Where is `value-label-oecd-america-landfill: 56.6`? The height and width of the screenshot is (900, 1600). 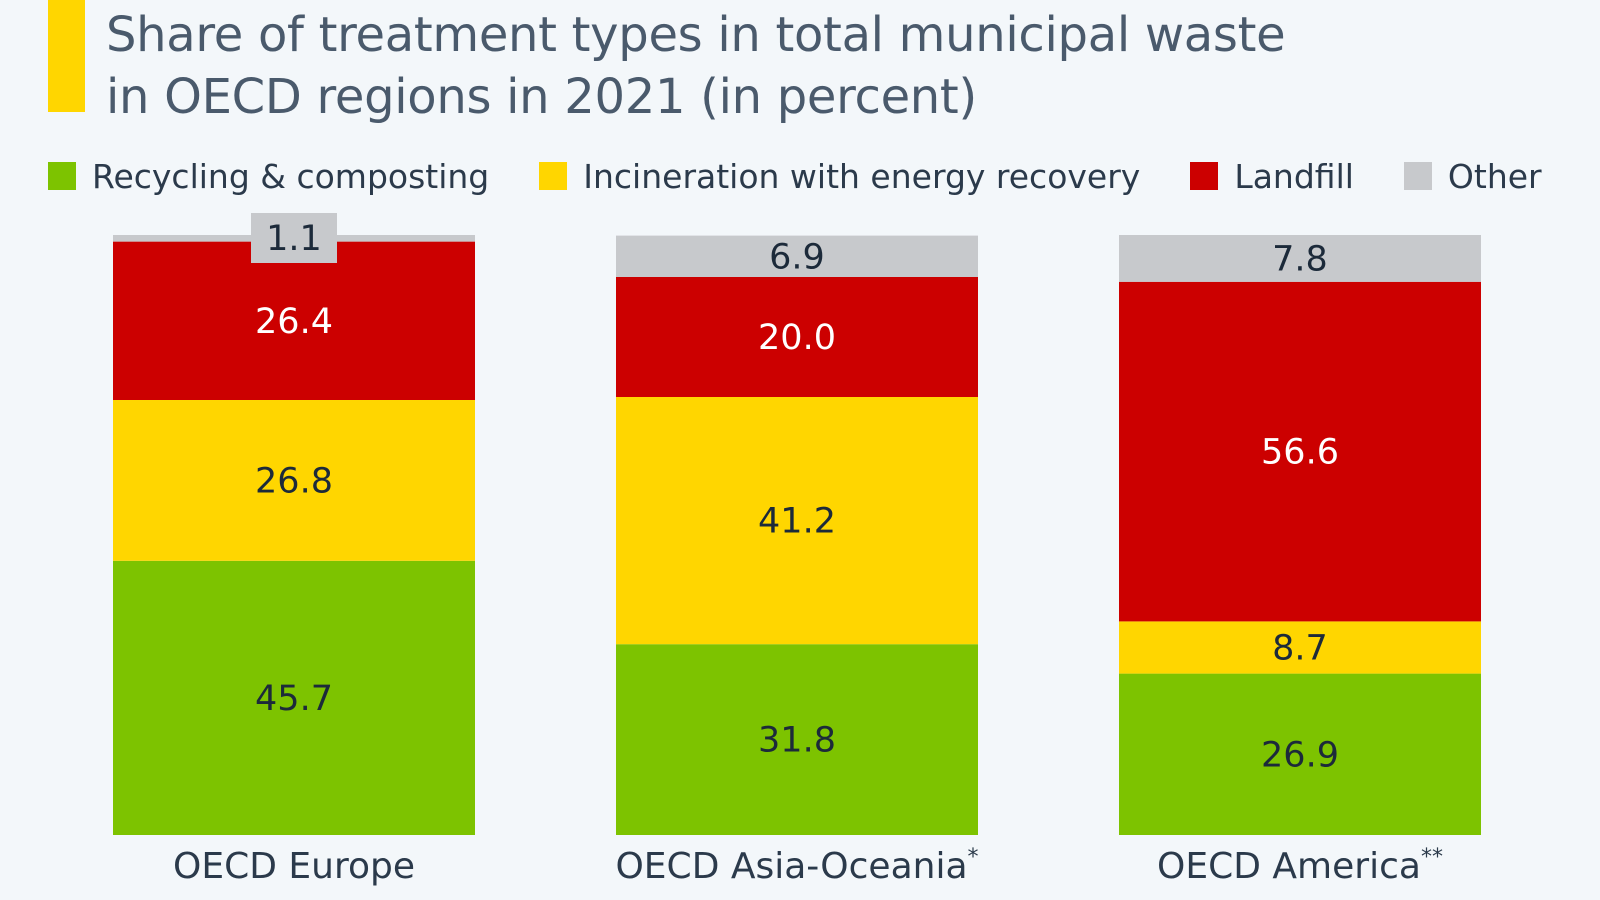 value-label-oecd-america-landfill: 56.6 is located at coordinates (1300, 453).